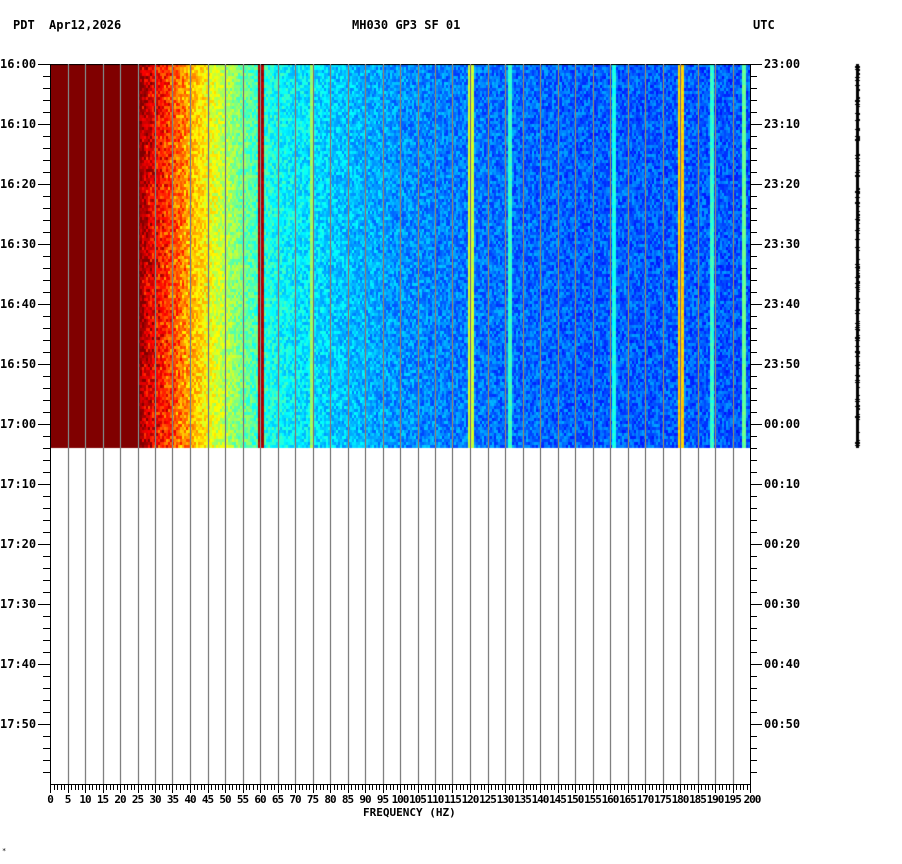 The image size is (902, 864). I want to click on frequency-tick-label: 105, so click(418, 799).